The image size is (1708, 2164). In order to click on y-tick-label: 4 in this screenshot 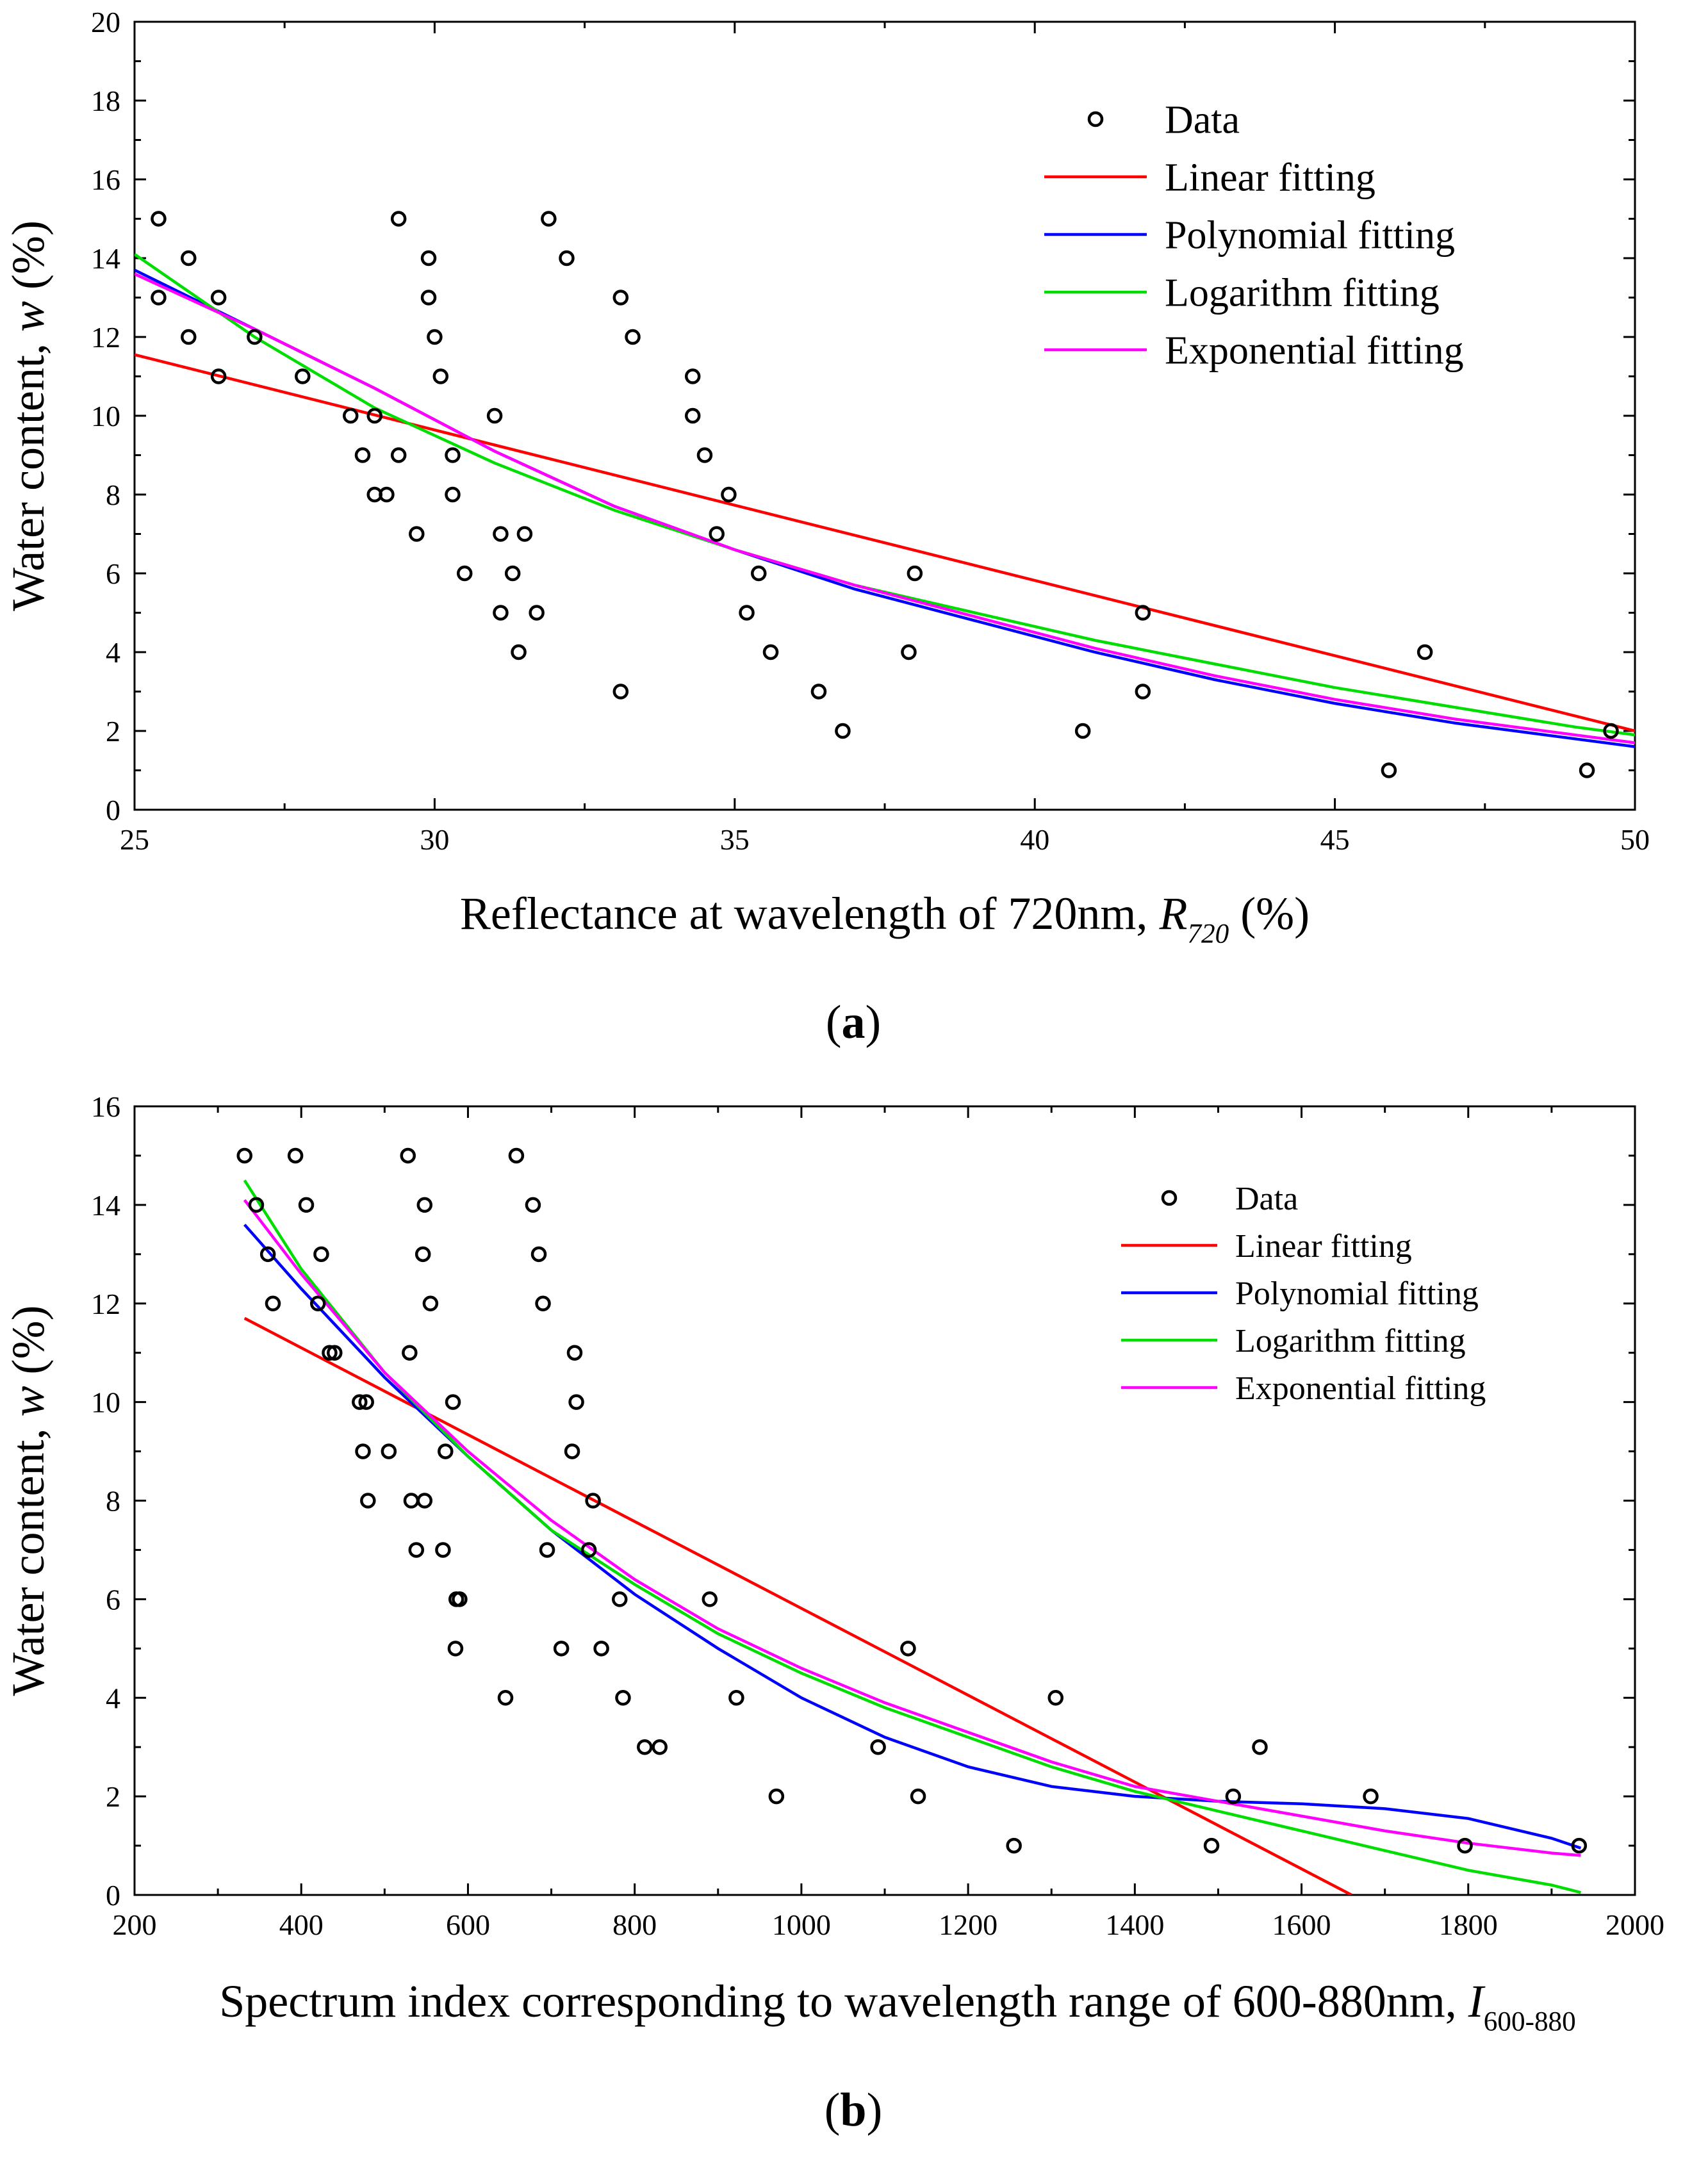, I will do `click(113, 652)`.